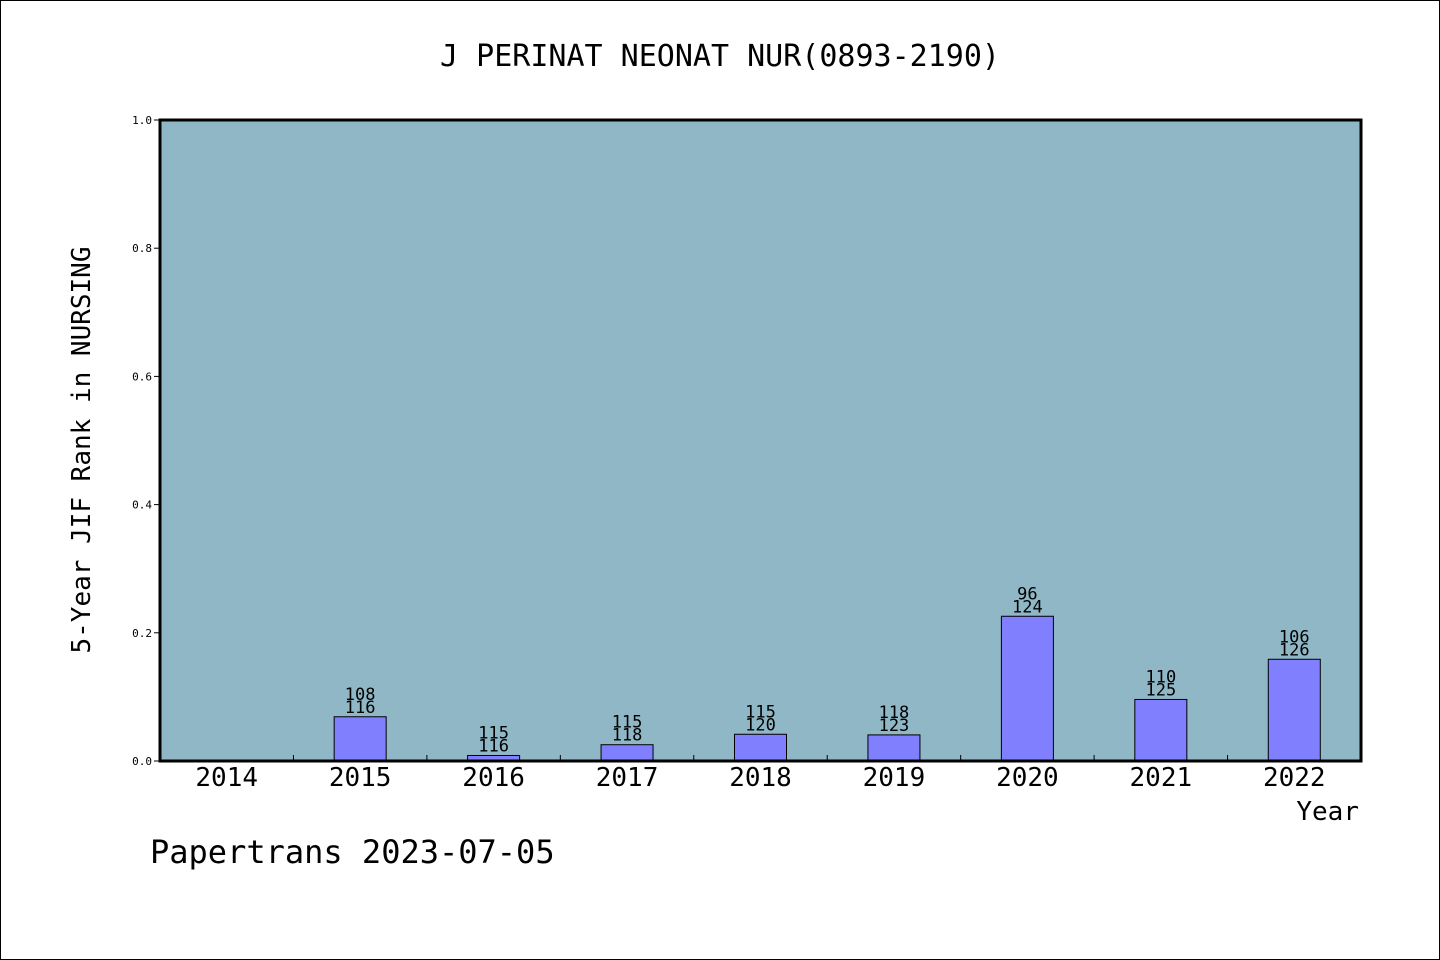 The image size is (1440, 960). Describe the element at coordinates (894, 713) in the screenshot. I see `bar-label-rank: 118` at that location.